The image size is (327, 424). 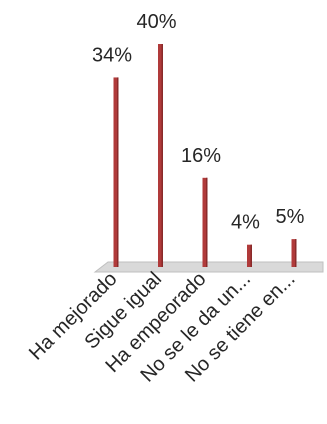 What do you see at coordinates (201, 156) in the screenshot?
I see `data-label-3: 16%` at bounding box center [201, 156].